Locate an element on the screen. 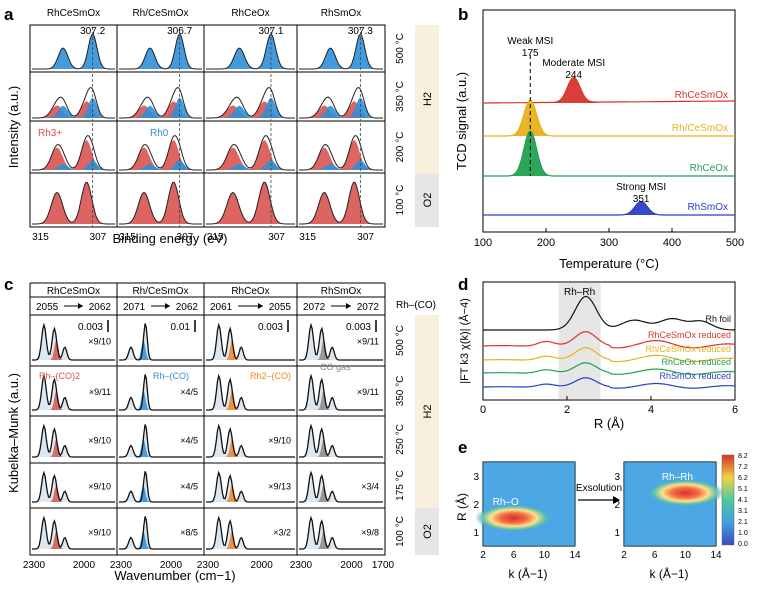 The image size is (759, 591). panel-a-row-temperature: 500 °C is located at coordinates (400, 48).